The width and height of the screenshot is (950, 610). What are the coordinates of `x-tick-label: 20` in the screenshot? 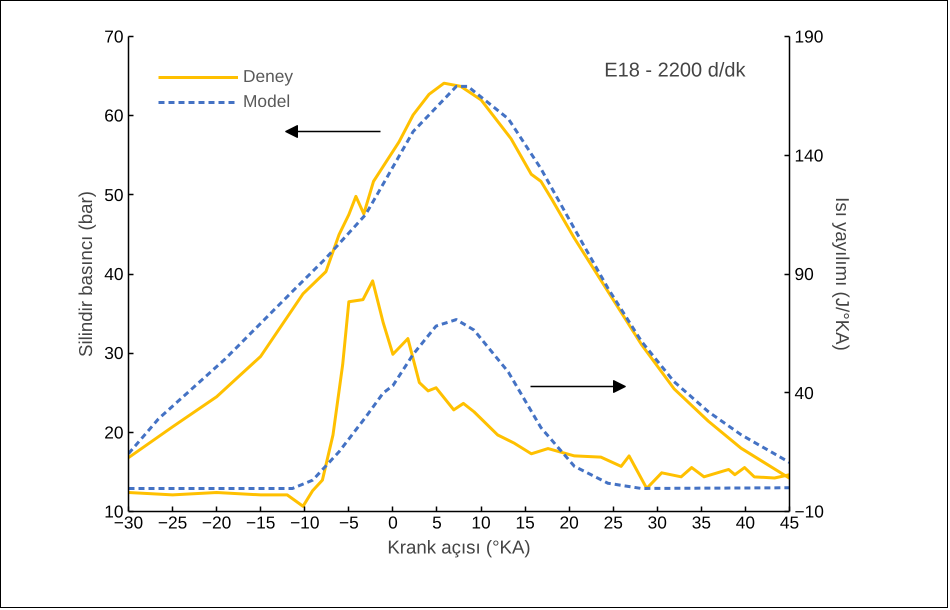 It's located at (569, 522).